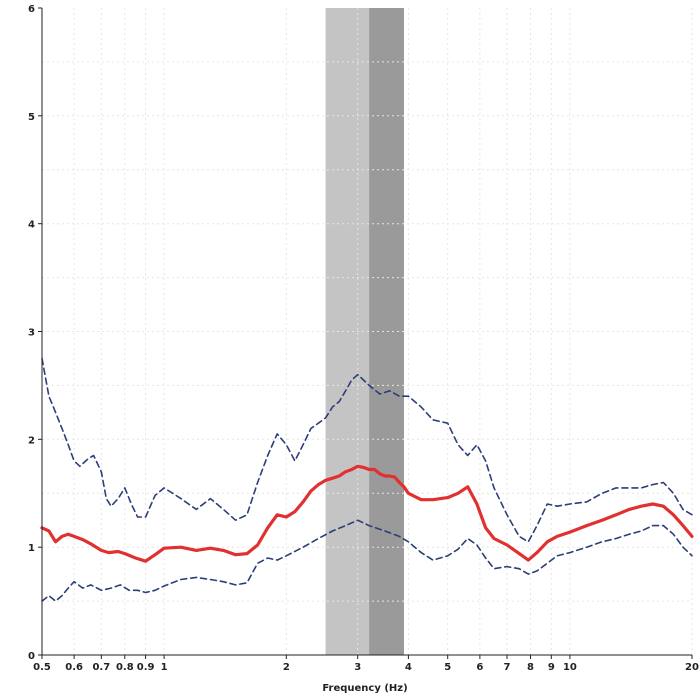 The width and height of the screenshot is (700, 697). Describe the element at coordinates (364, 688) in the screenshot. I see `x-axis-label: Frequency (Hz)` at that location.